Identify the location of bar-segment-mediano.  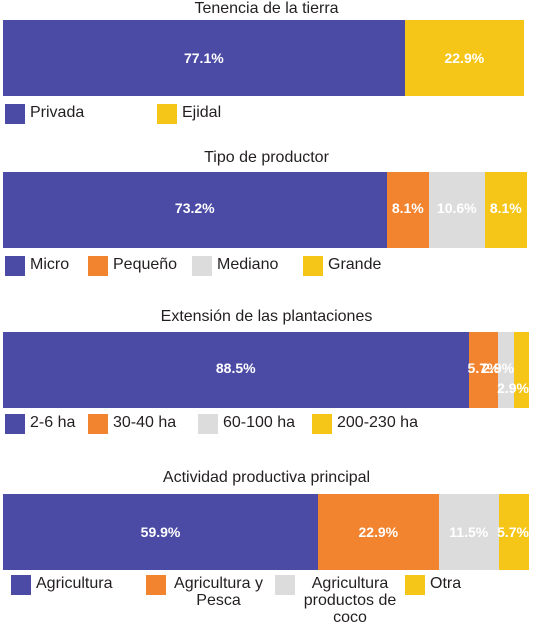
(457, 210).